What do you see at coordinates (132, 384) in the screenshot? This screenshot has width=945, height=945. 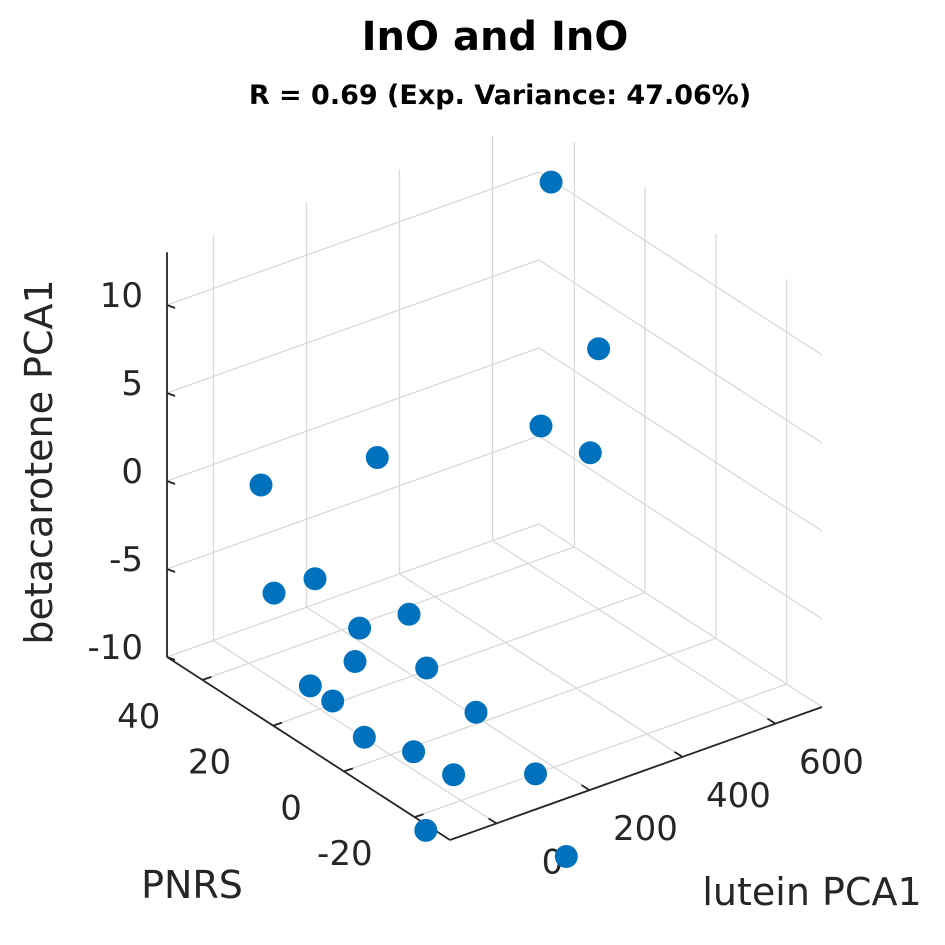 I see `z-tick-label: 5` at bounding box center [132, 384].